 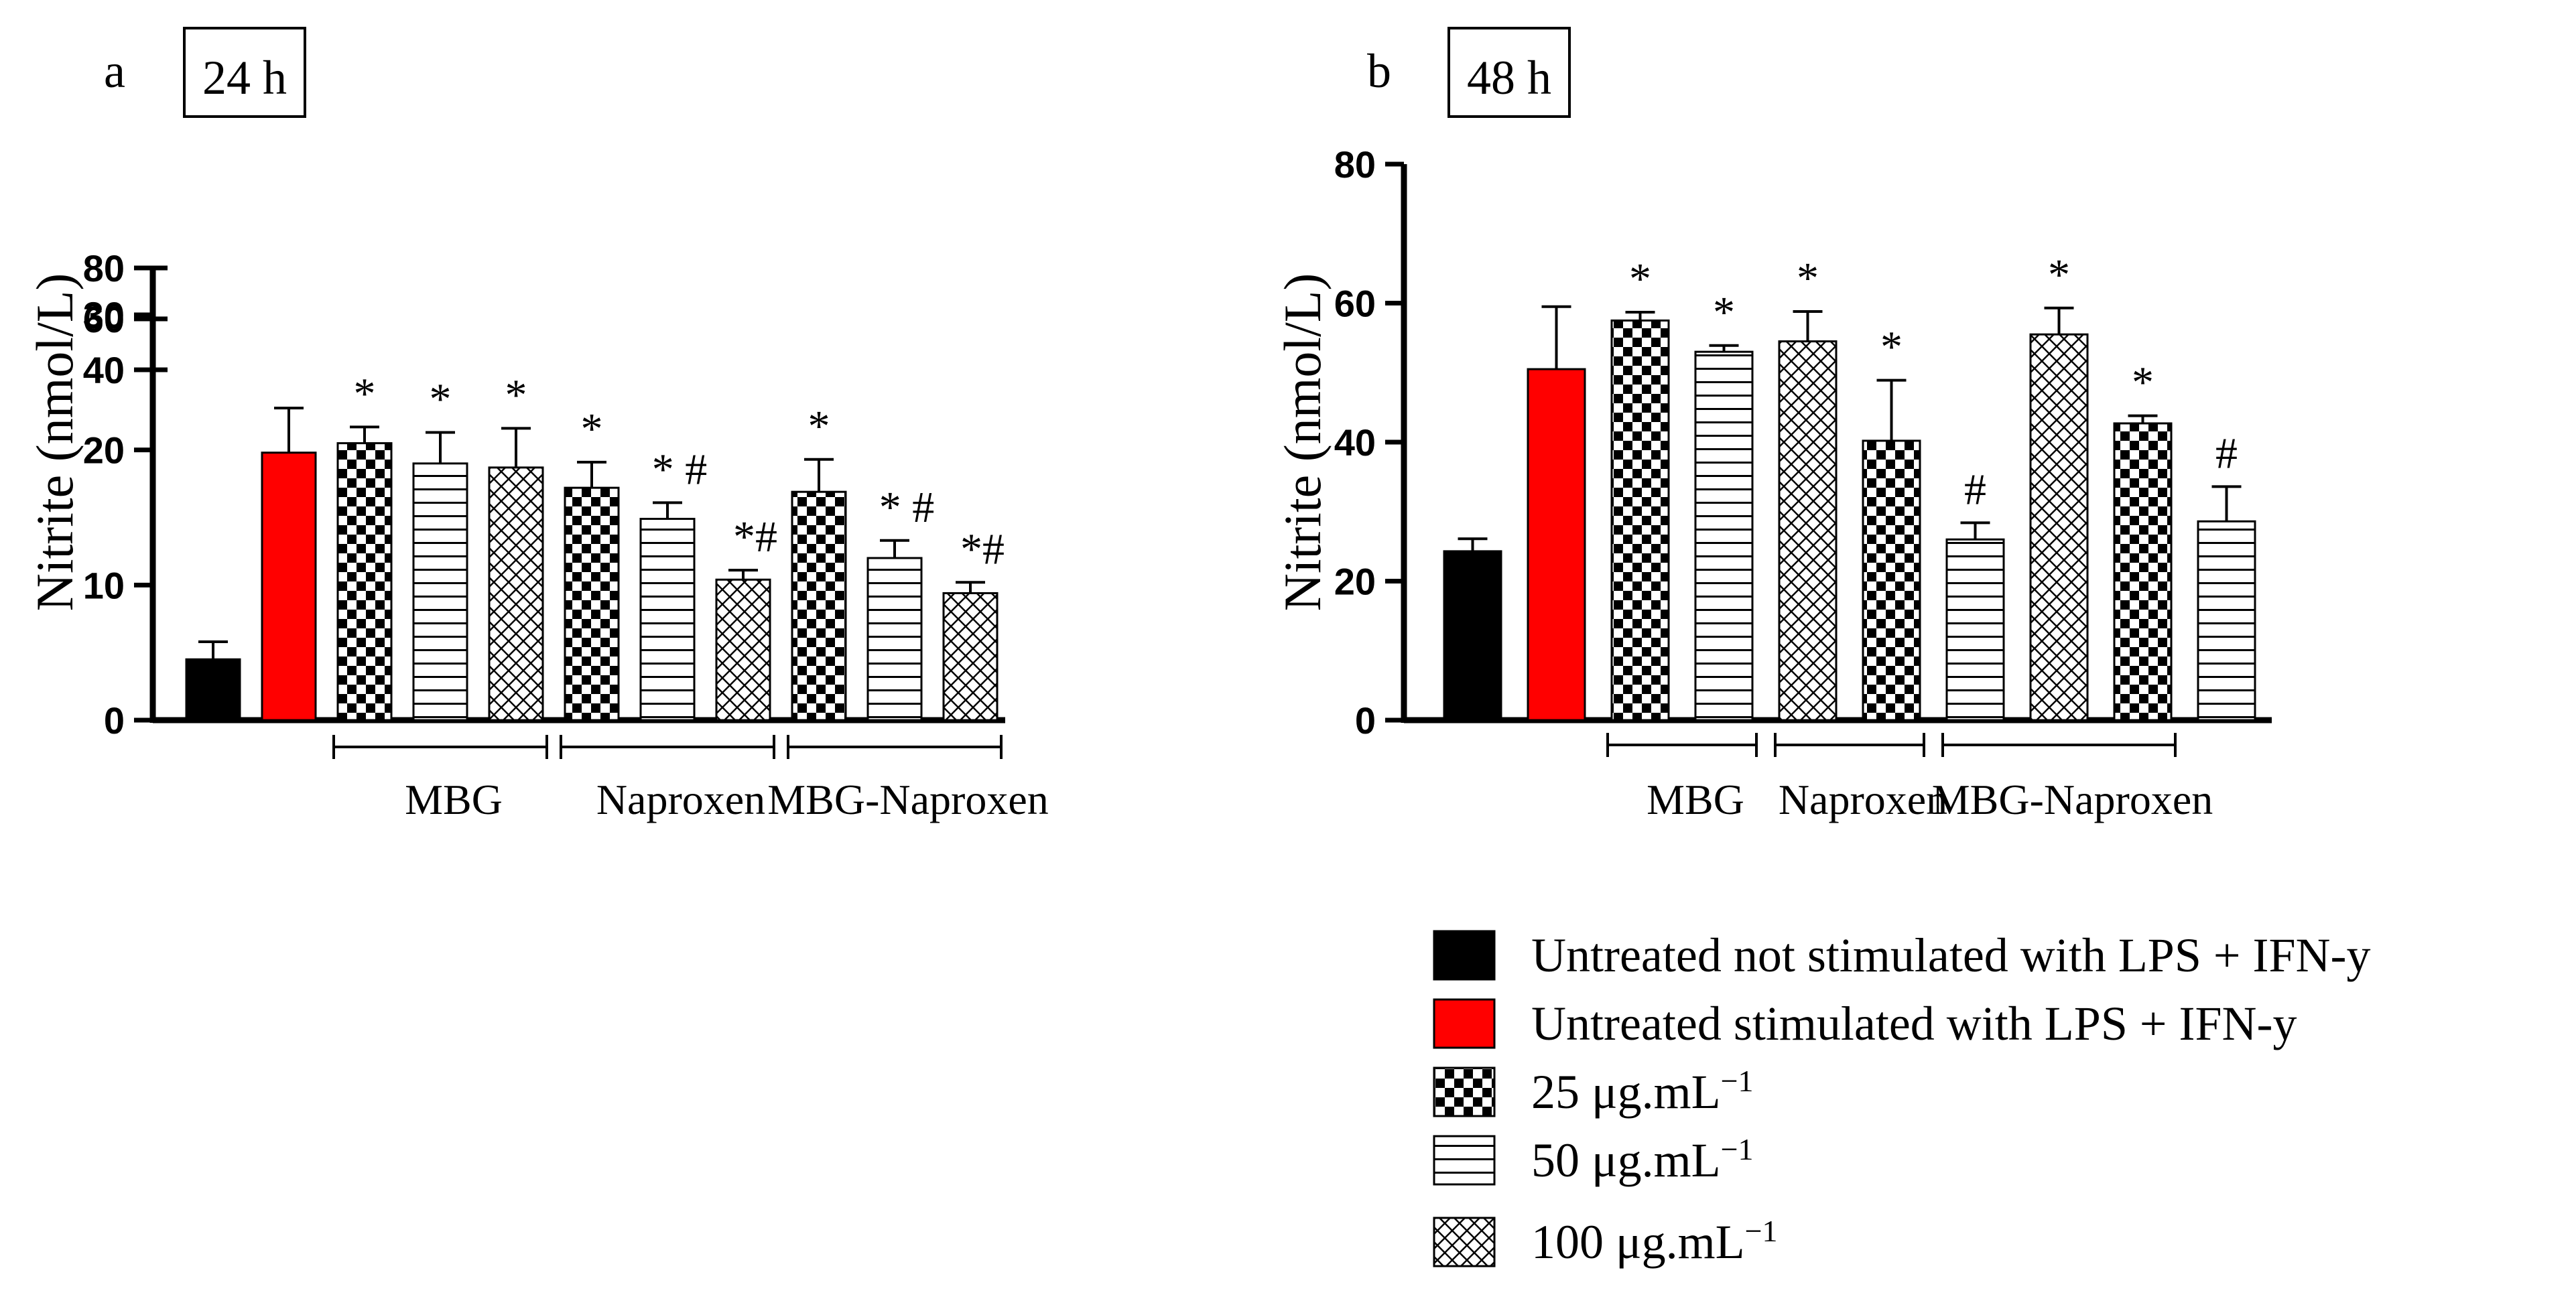 What do you see at coordinates (104, 585) in the screenshot?
I see `y-tick-label: 10` at bounding box center [104, 585].